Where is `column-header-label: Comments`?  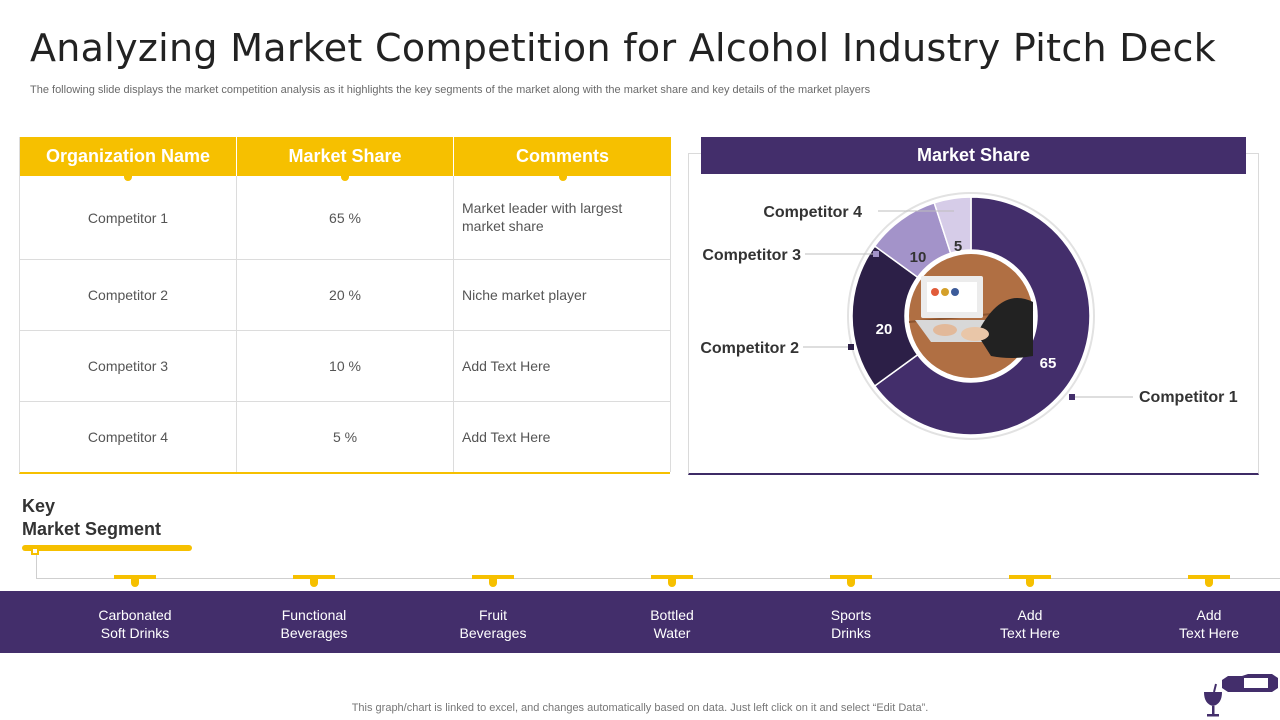
column-header-label: Comments is located at coordinates (562, 156).